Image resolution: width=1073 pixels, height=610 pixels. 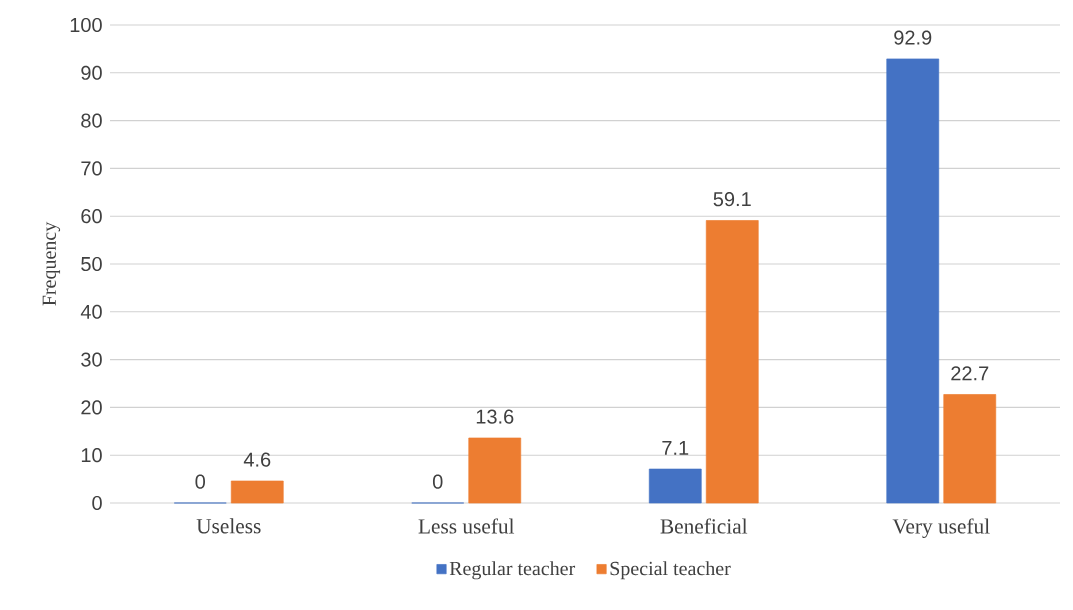 What do you see at coordinates (91, 72) in the screenshot?
I see `y-tick-label: 90` at bounding box center [91, 72].